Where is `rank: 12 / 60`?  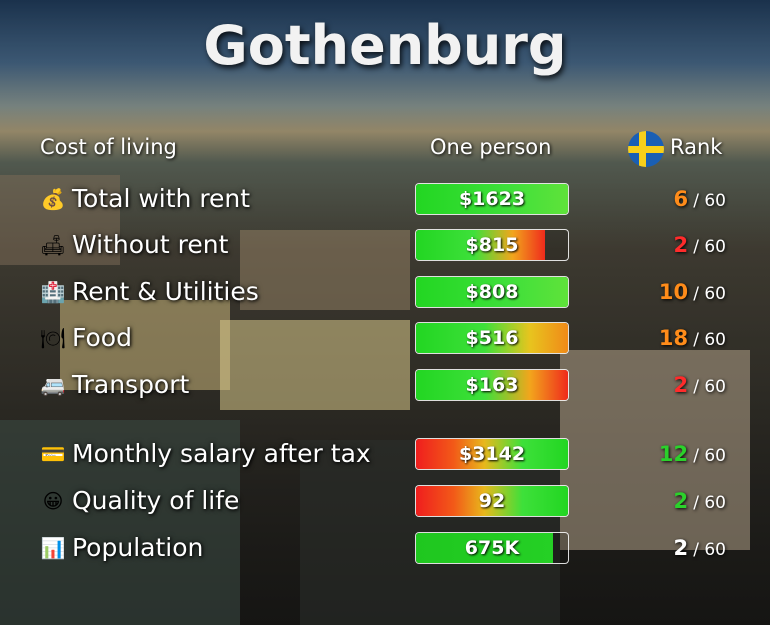
rank: 12 / 60 is located at coordinates (673, 455).